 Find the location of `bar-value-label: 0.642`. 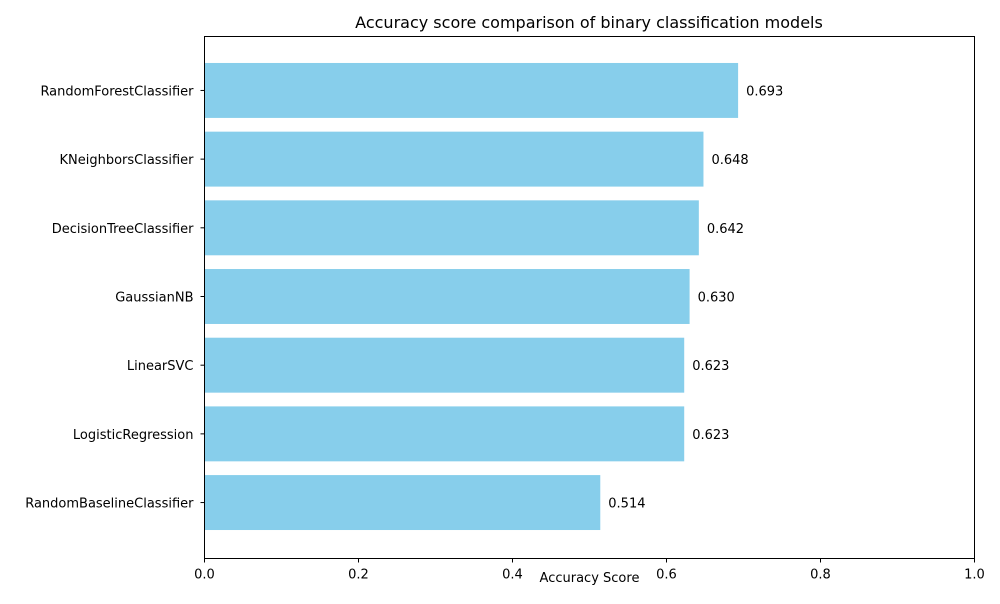

bar-value-label: 0.642 is located at coordinates (725, 229).